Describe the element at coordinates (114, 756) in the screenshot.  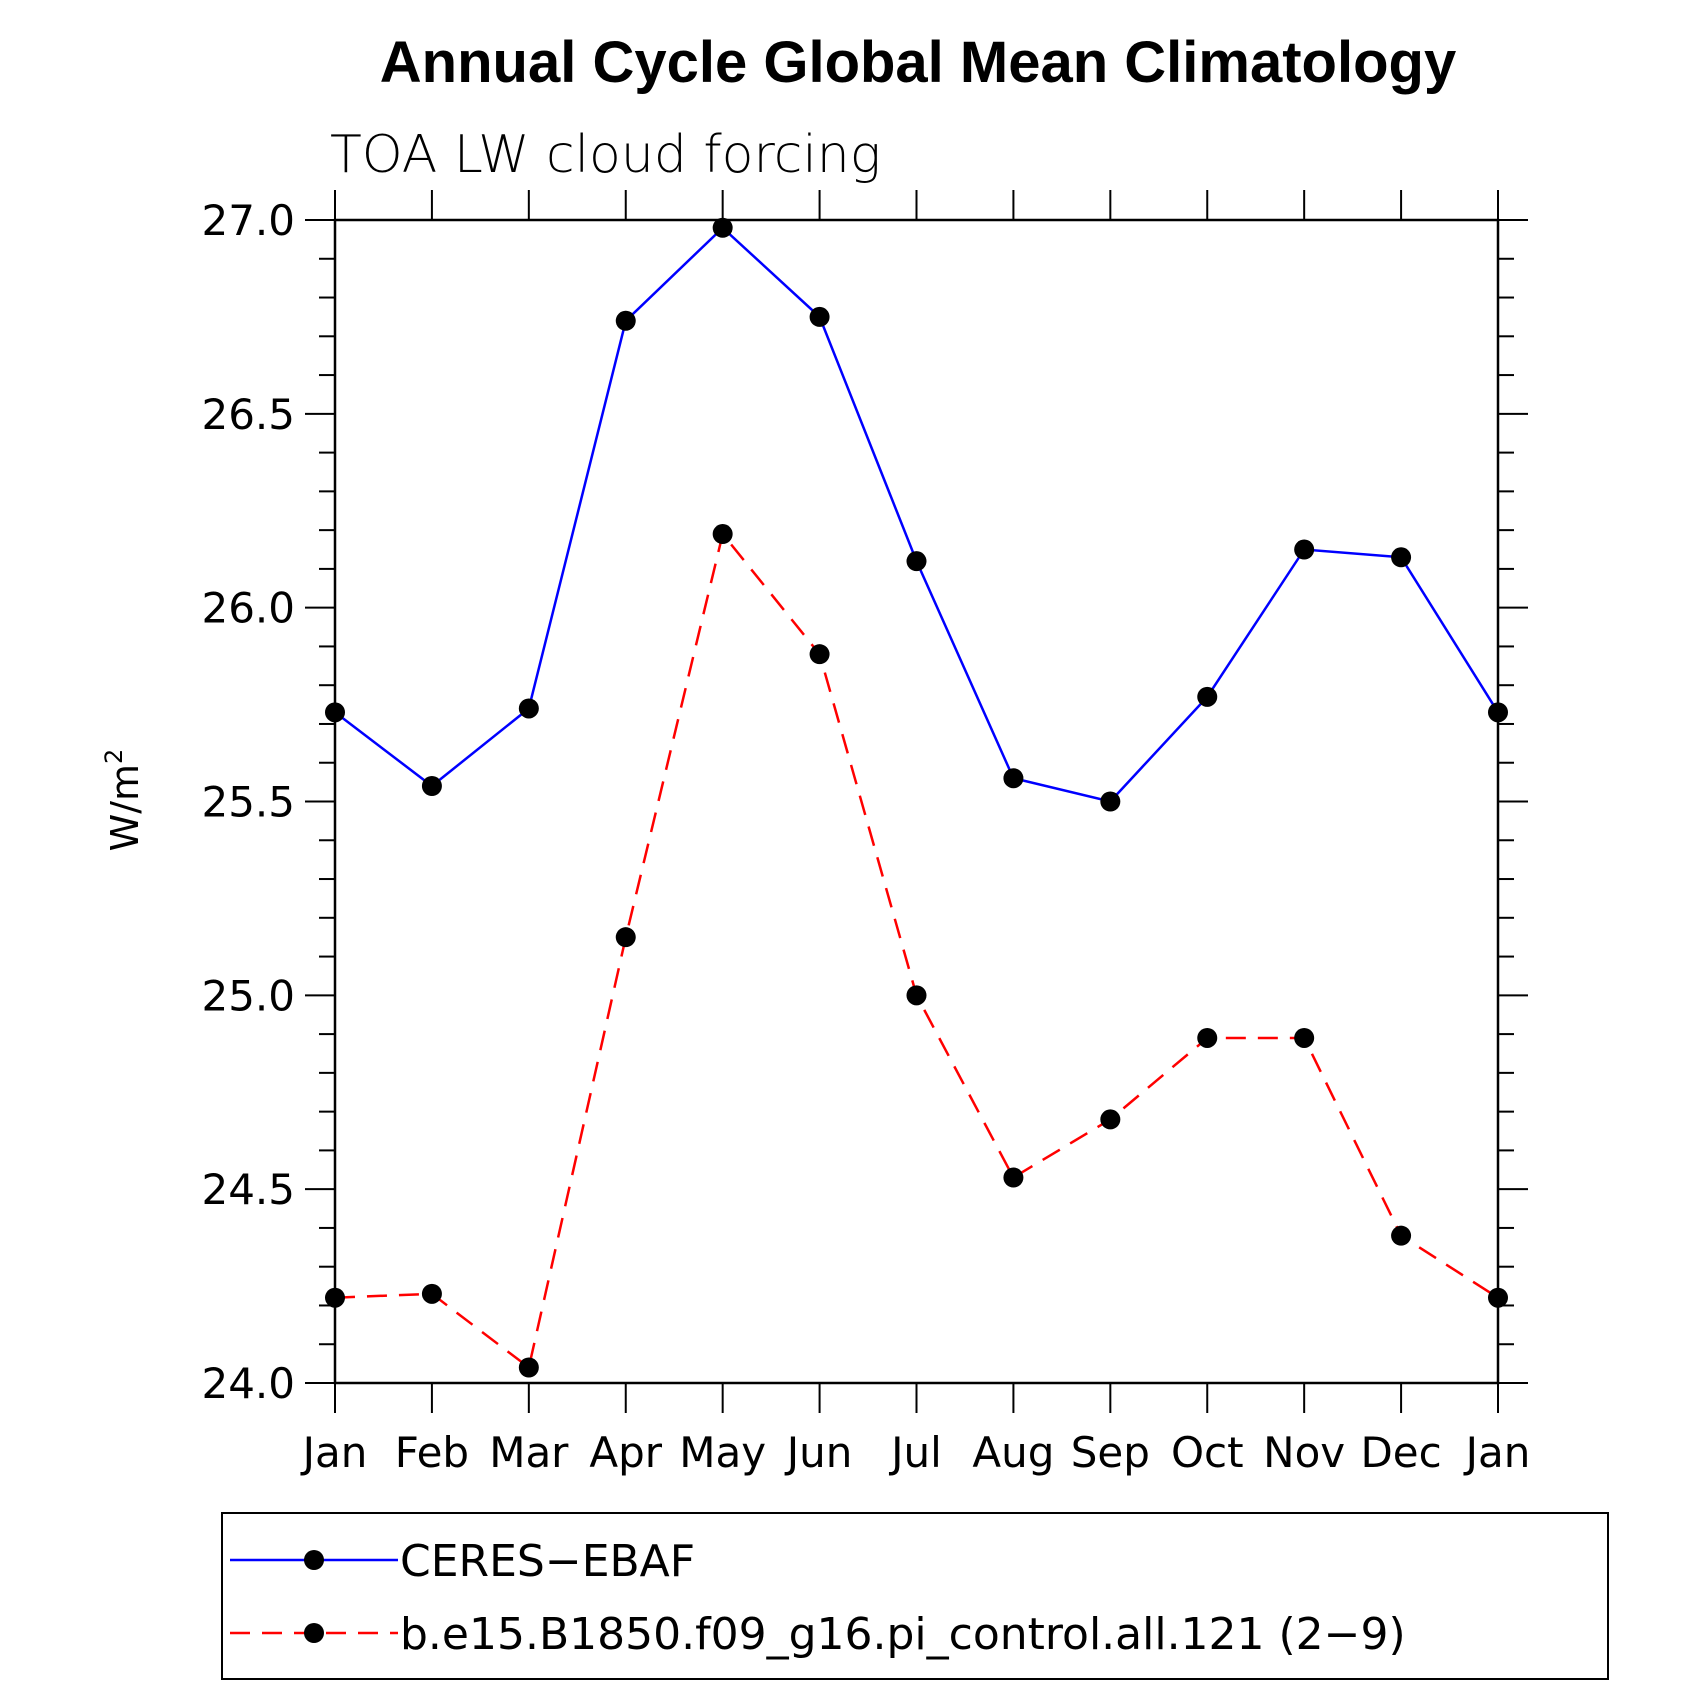
I see `y-axis-label-superscript: 2` at that location.